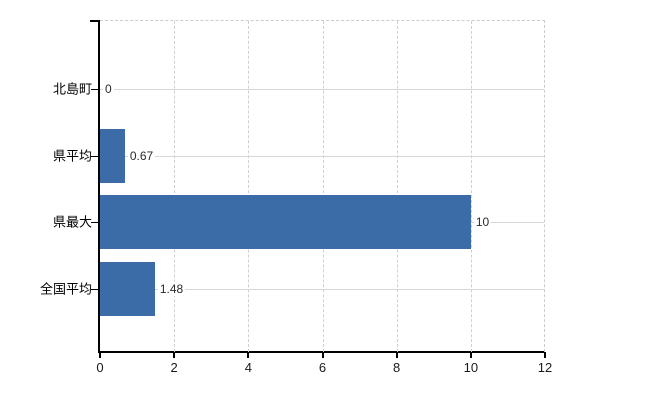 The height and width of the screenshot is (400, 650). Describe the element at coordinates (99, 186) in the screenshot. I see `y-axis-spine` at that location.